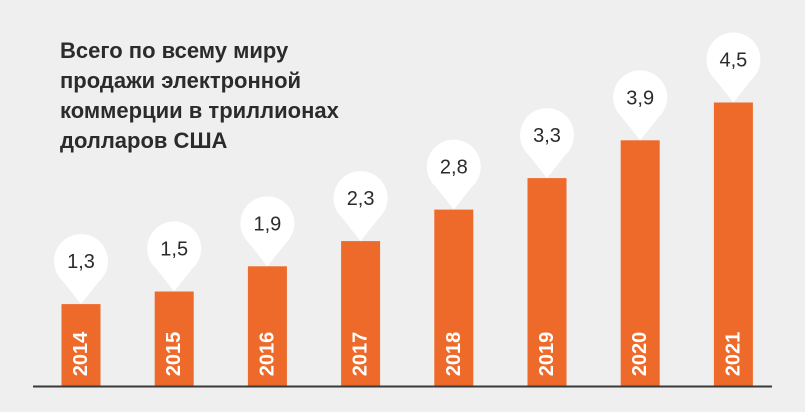 The height and width of the screenshot is (412, 805). Describe the element at coordinates (547, 354) in the screenshot. I see `x-tick-label: 2019` at that location.